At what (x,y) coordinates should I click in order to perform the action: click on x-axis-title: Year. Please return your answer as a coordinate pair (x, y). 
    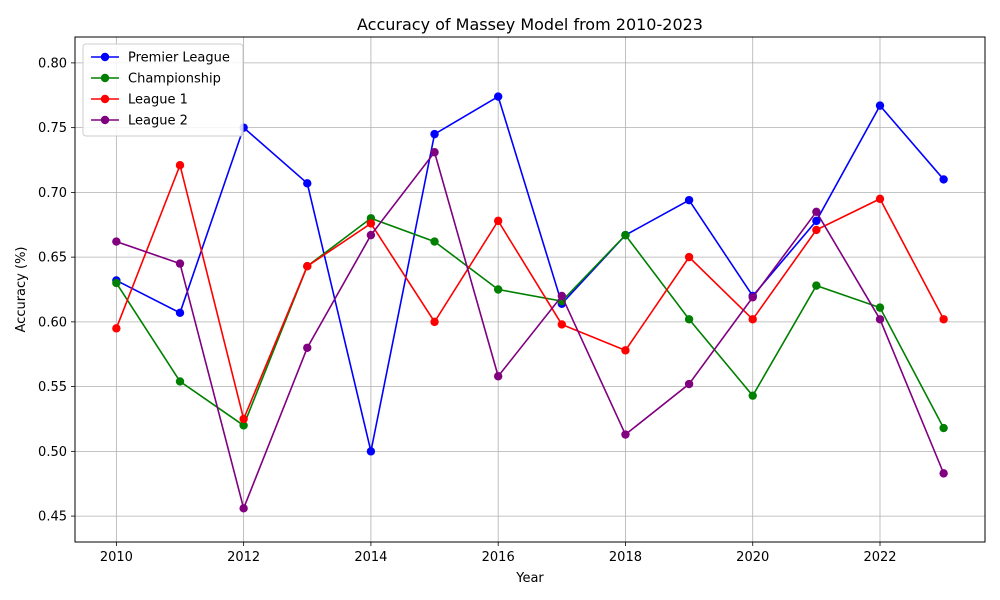
    Looking at the image, I should click on (529, 578).